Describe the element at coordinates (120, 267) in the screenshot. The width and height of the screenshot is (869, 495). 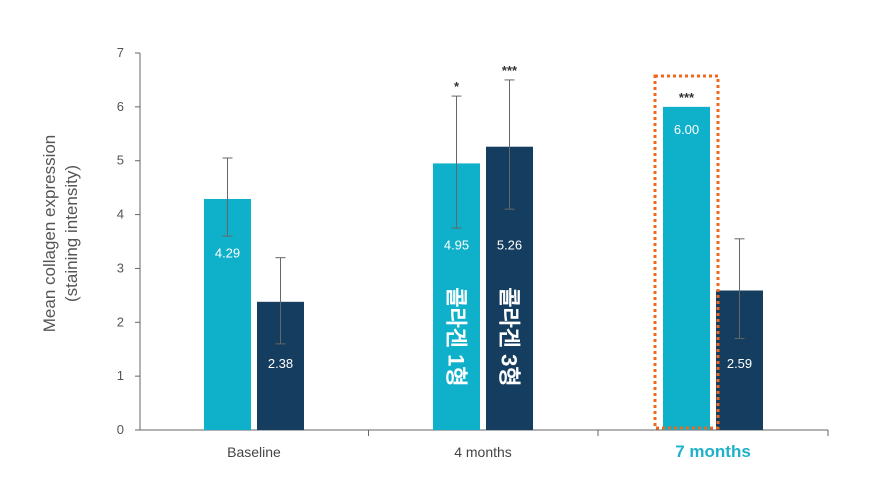
I see `y-tick-label: 3` at that location.